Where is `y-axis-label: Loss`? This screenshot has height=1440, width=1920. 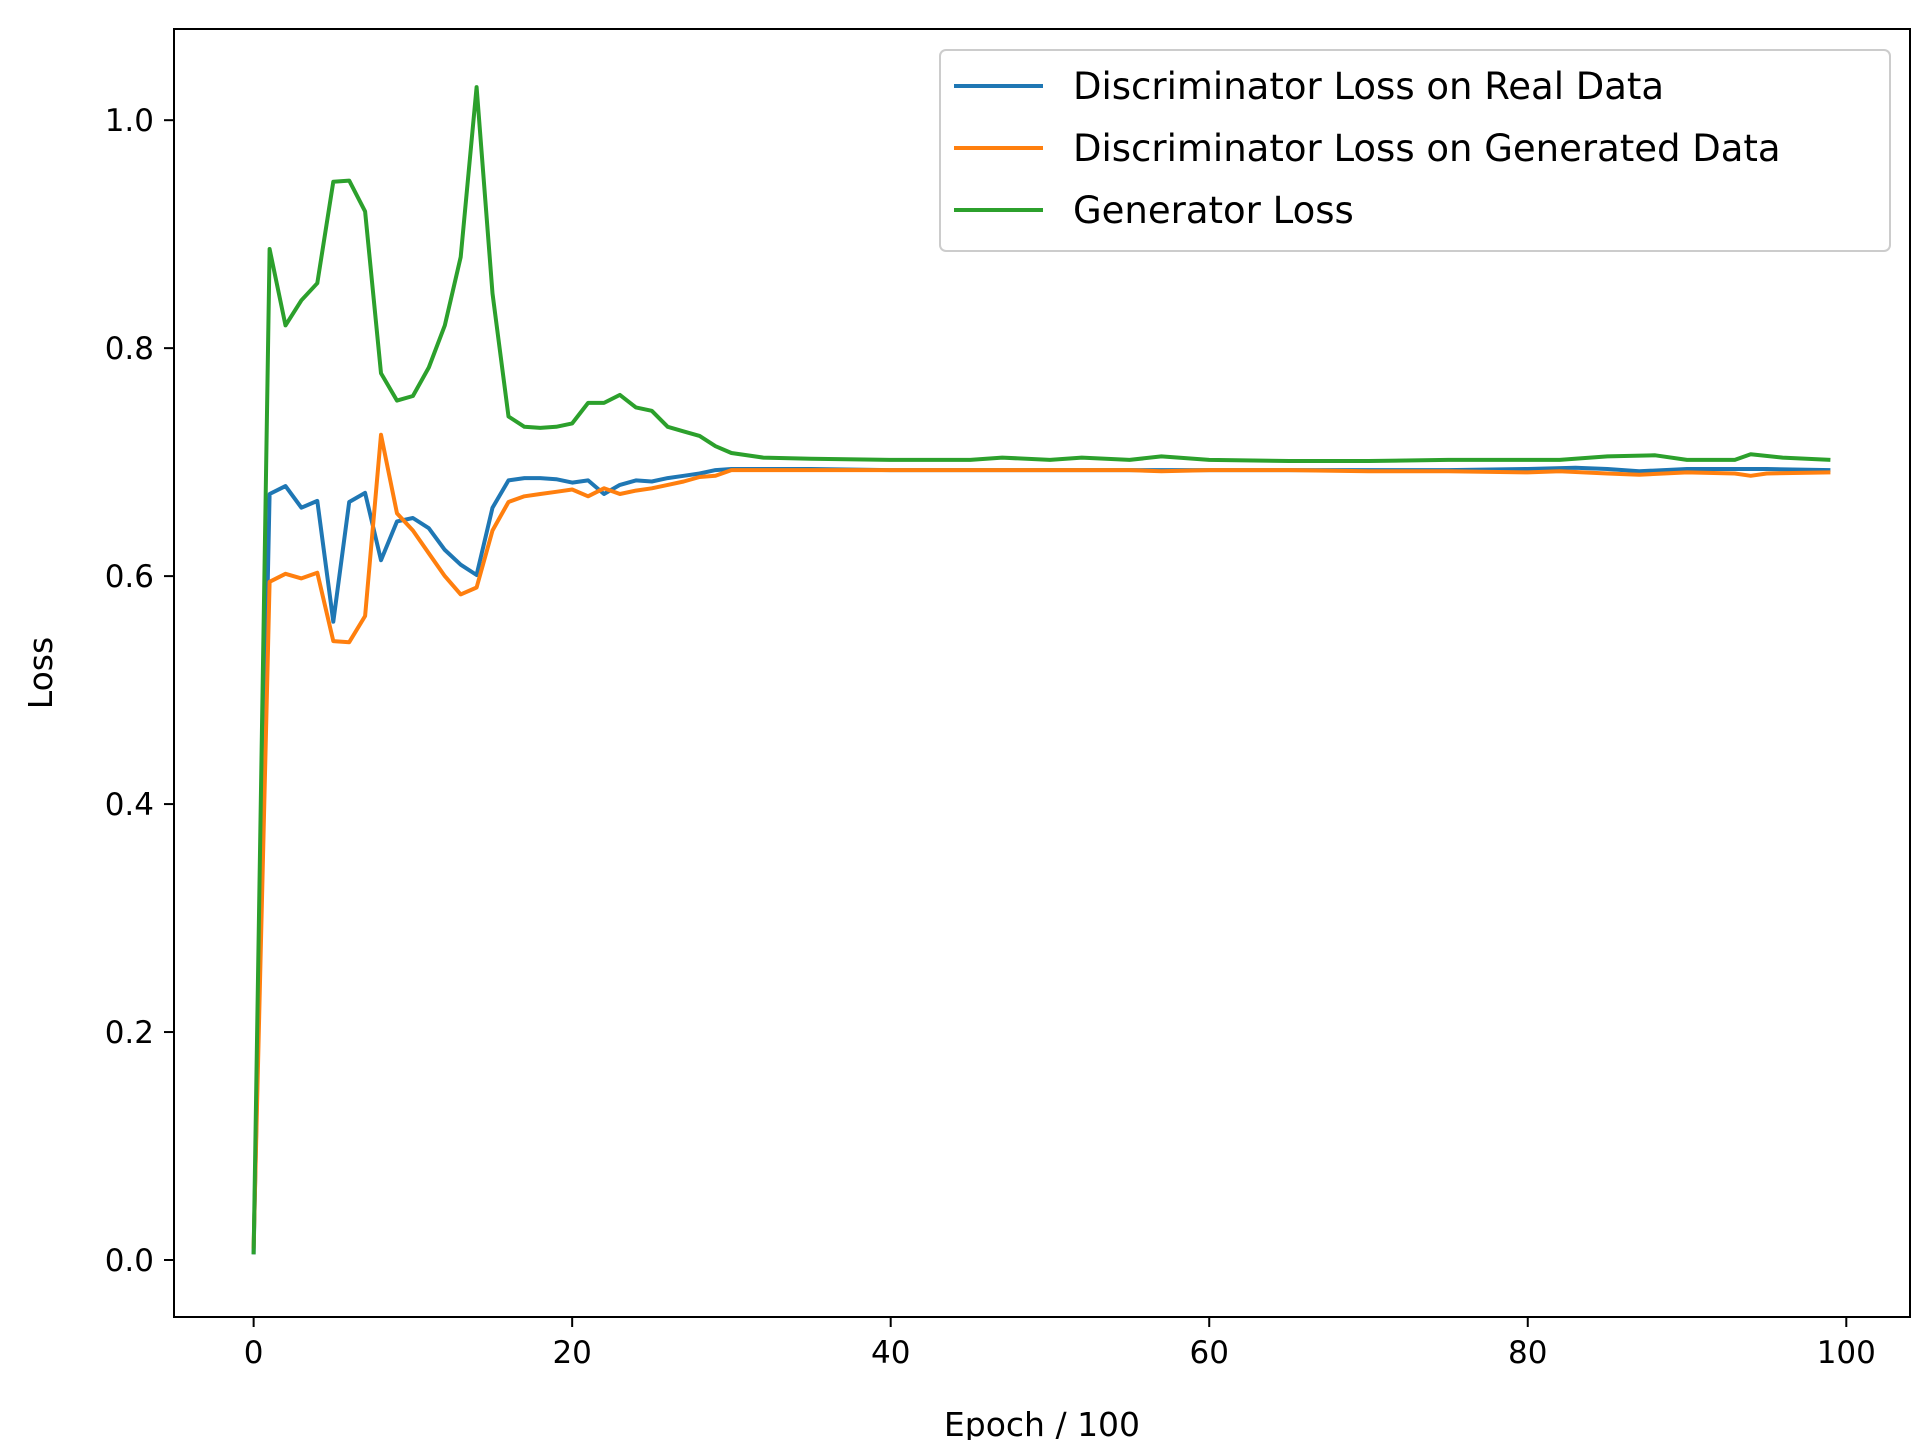 y-axis-label: Loss is located at coordinates (40, 673).